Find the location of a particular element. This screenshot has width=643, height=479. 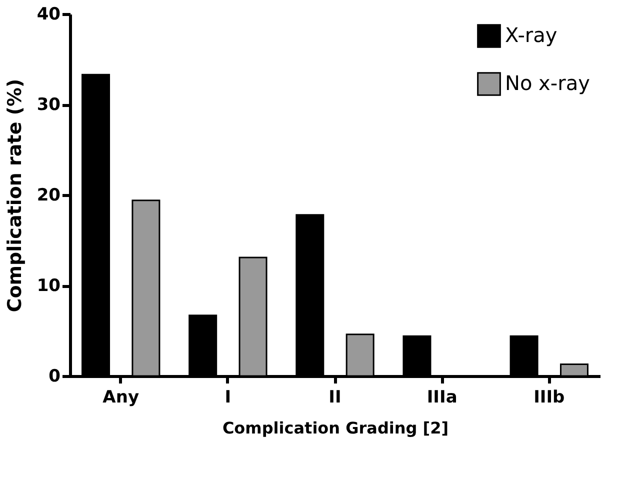

y-tick-label: 30 is located at coordinates (48, 105).